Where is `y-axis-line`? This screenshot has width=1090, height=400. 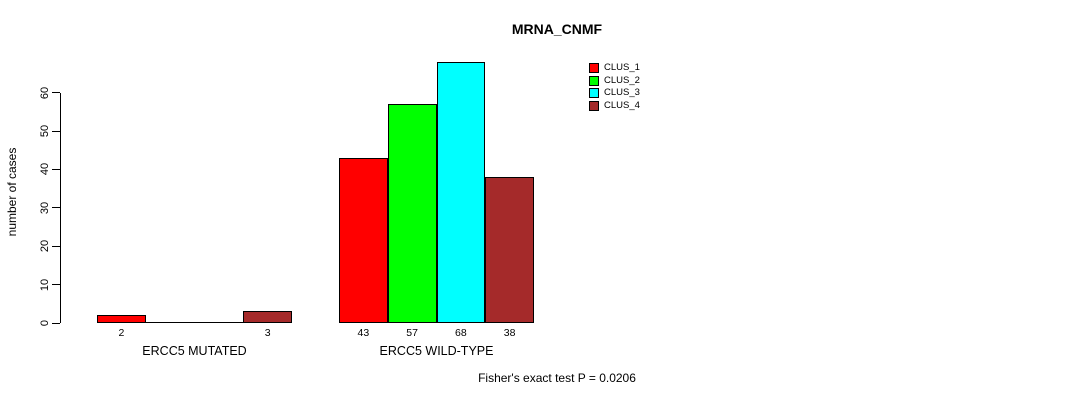 y-axis-line is located at coordinates (60, 207).